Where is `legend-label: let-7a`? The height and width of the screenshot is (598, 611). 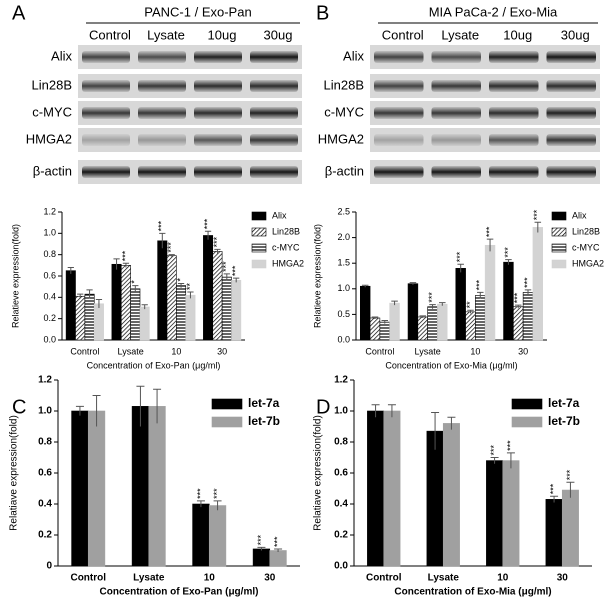
legend-label: let-7a is located at coordinates (564, 403).